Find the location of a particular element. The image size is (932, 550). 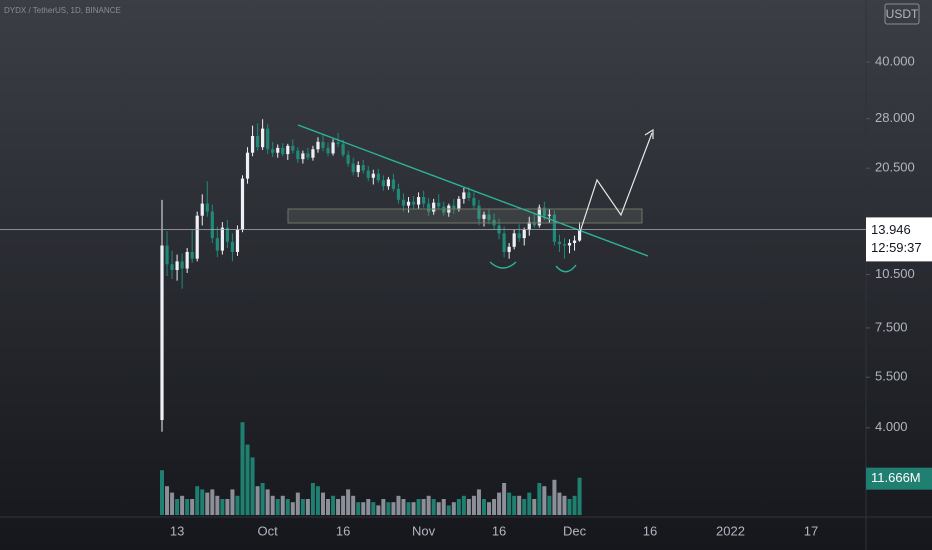

range-box is located at coordinates (465, 216).